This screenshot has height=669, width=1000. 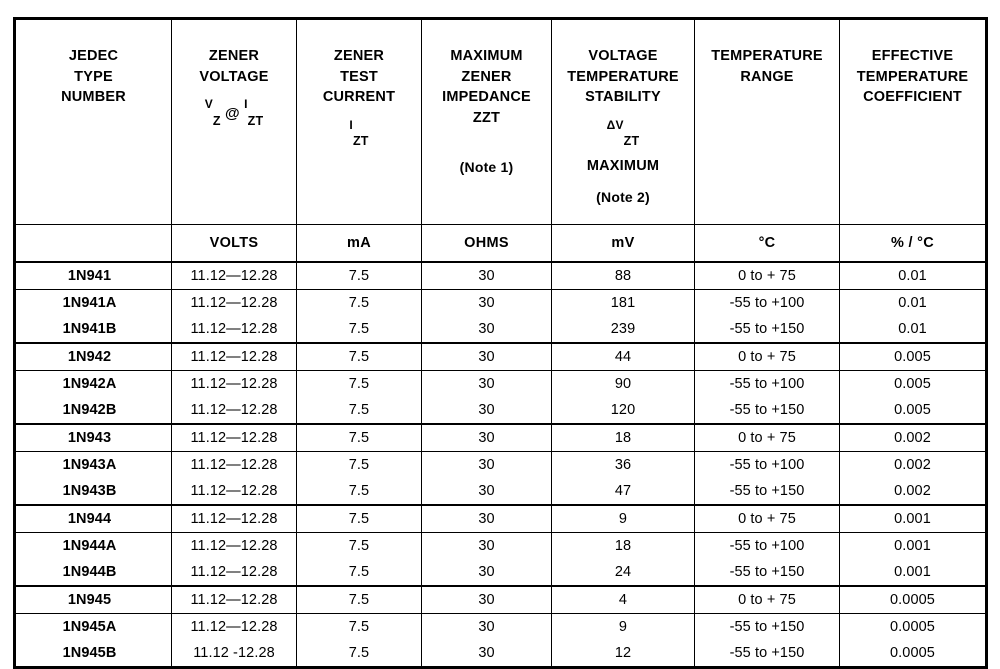 What do you see at coordinates (623, 329) in the screenshot?
I see `cell-voltage-stability: 239` at bounding box center [623, 329].